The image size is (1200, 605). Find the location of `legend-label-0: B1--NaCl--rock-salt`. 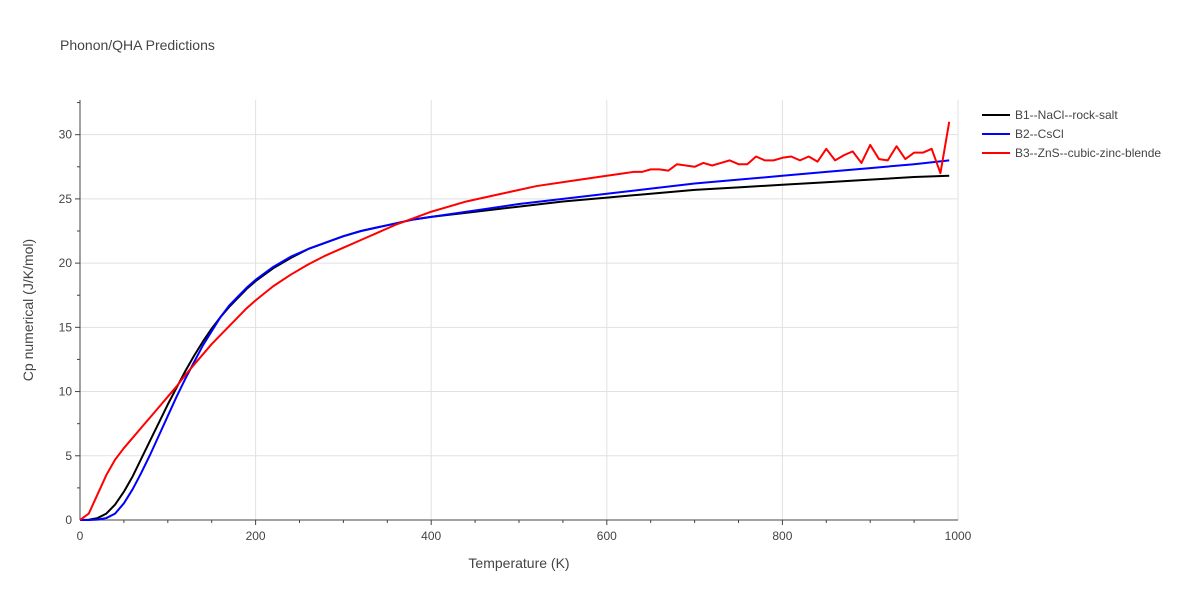

legend-label-0: B1--NaCl--rock-salt is located at coordinates (1066, 115).